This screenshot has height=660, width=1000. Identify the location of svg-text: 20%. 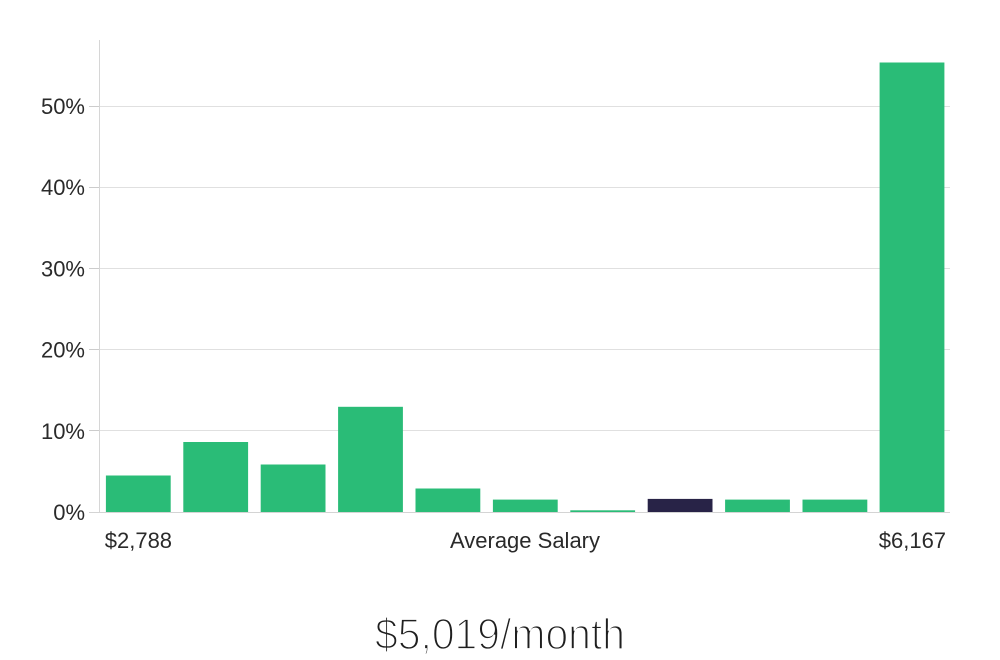
(63, 350).